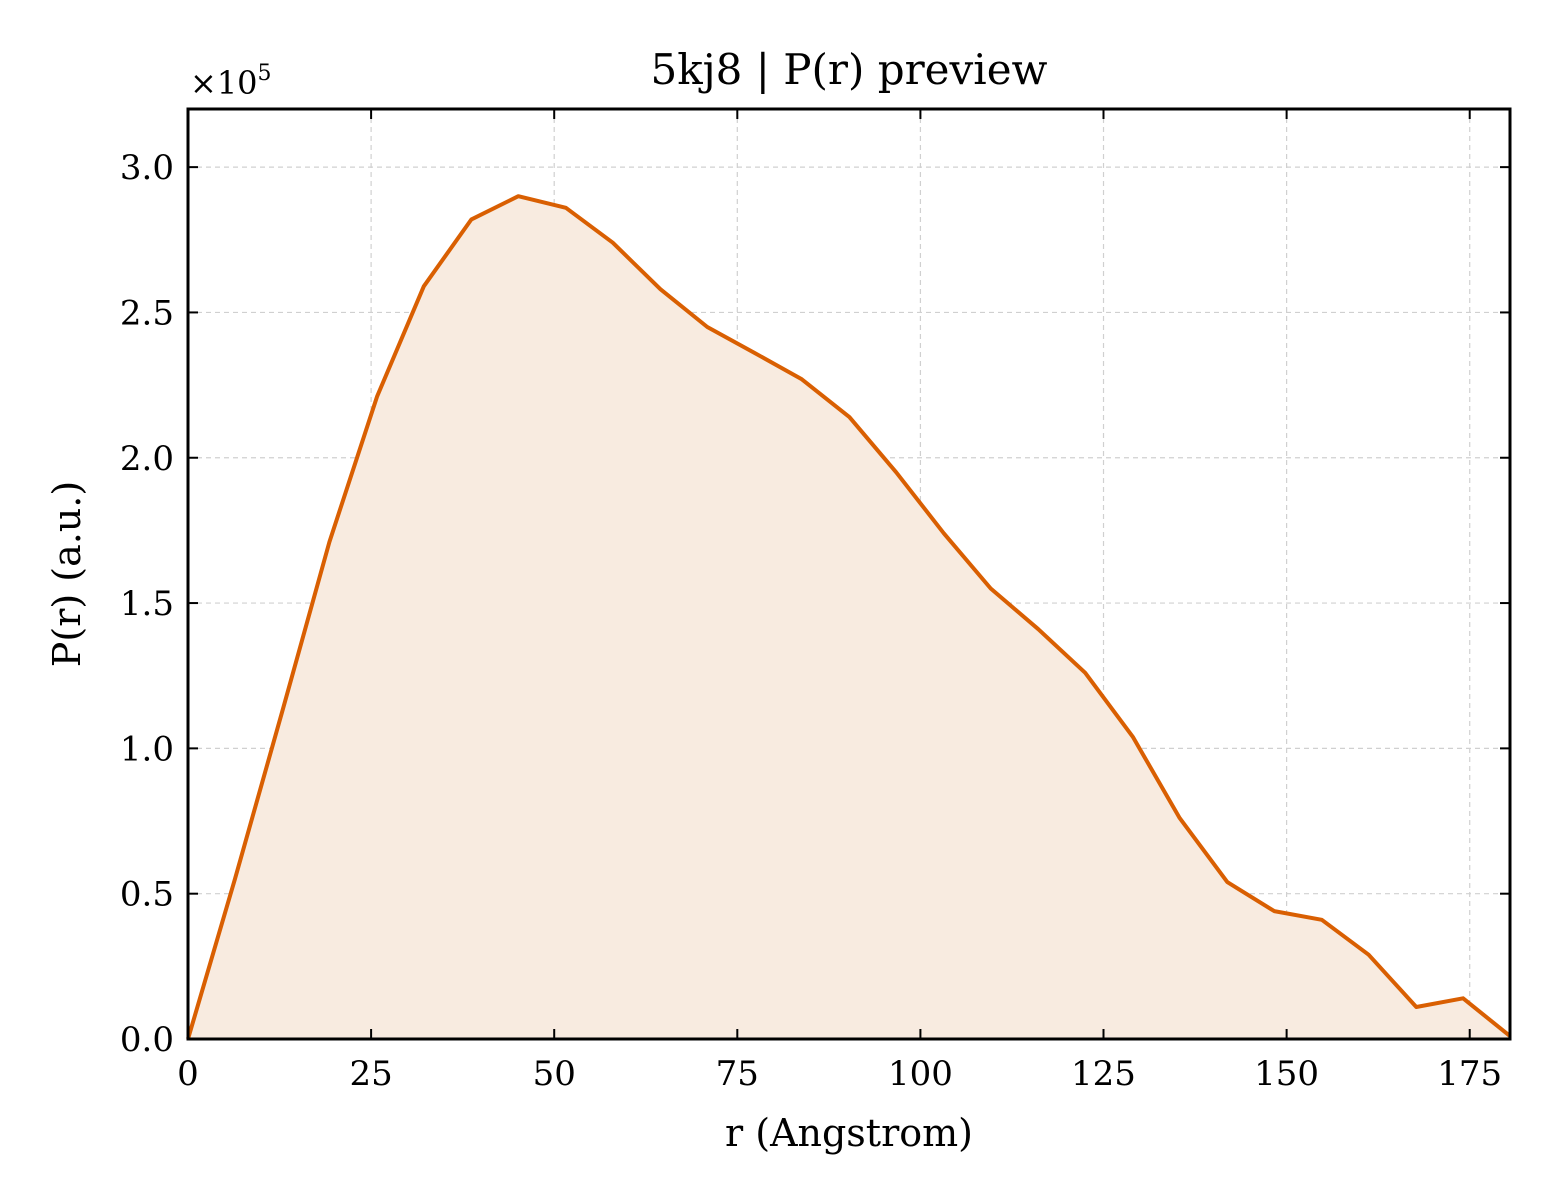 The image size is (1560, 1200). I want to click on x-tick-label: 50, so click(554, 1074).